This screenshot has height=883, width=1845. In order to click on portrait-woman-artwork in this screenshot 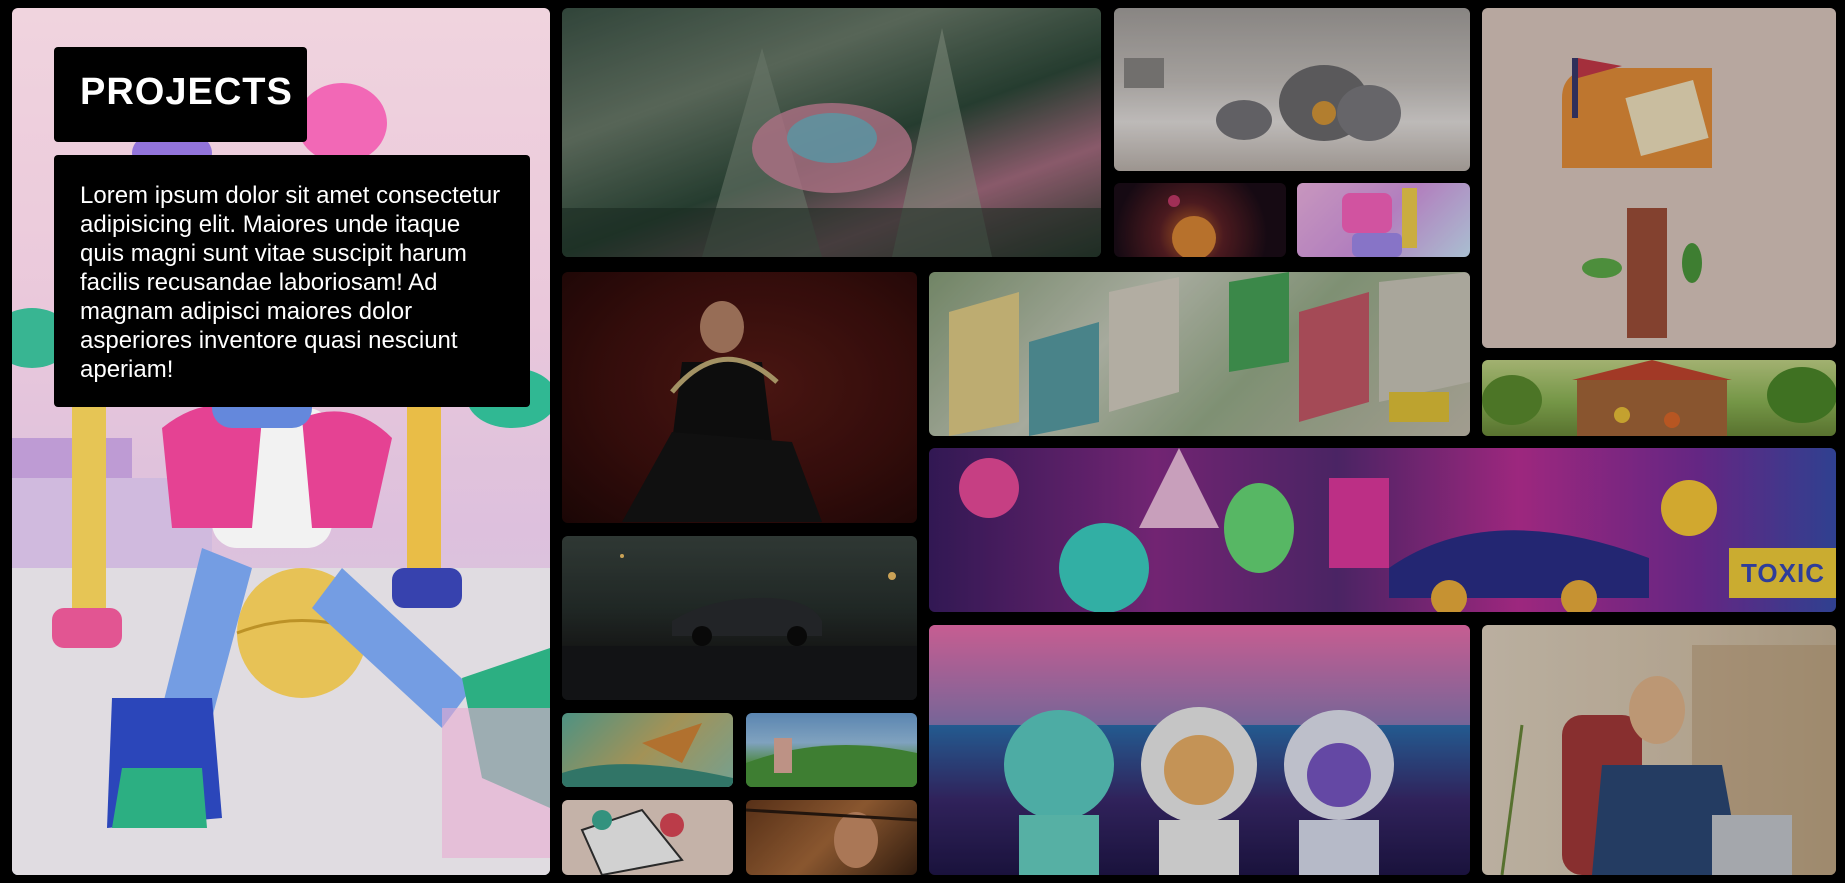, I will do `click(722, 411)`.